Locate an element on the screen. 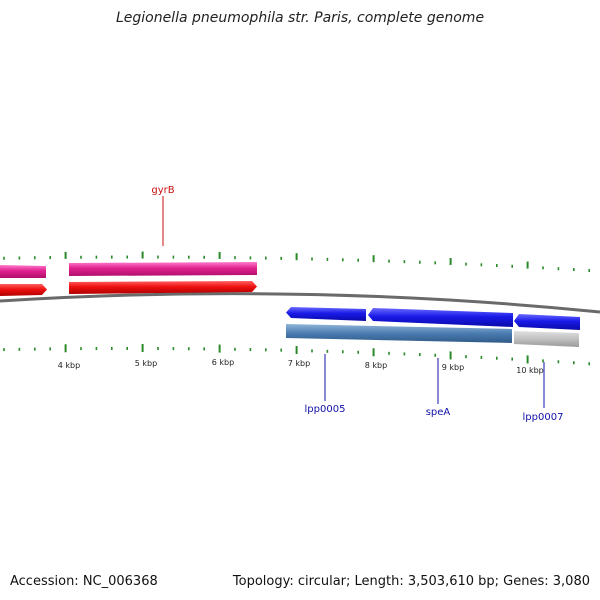 The image size is (600, 600). gene-label-lpp0007: lpp0007 is located at coordinates (543, 417).